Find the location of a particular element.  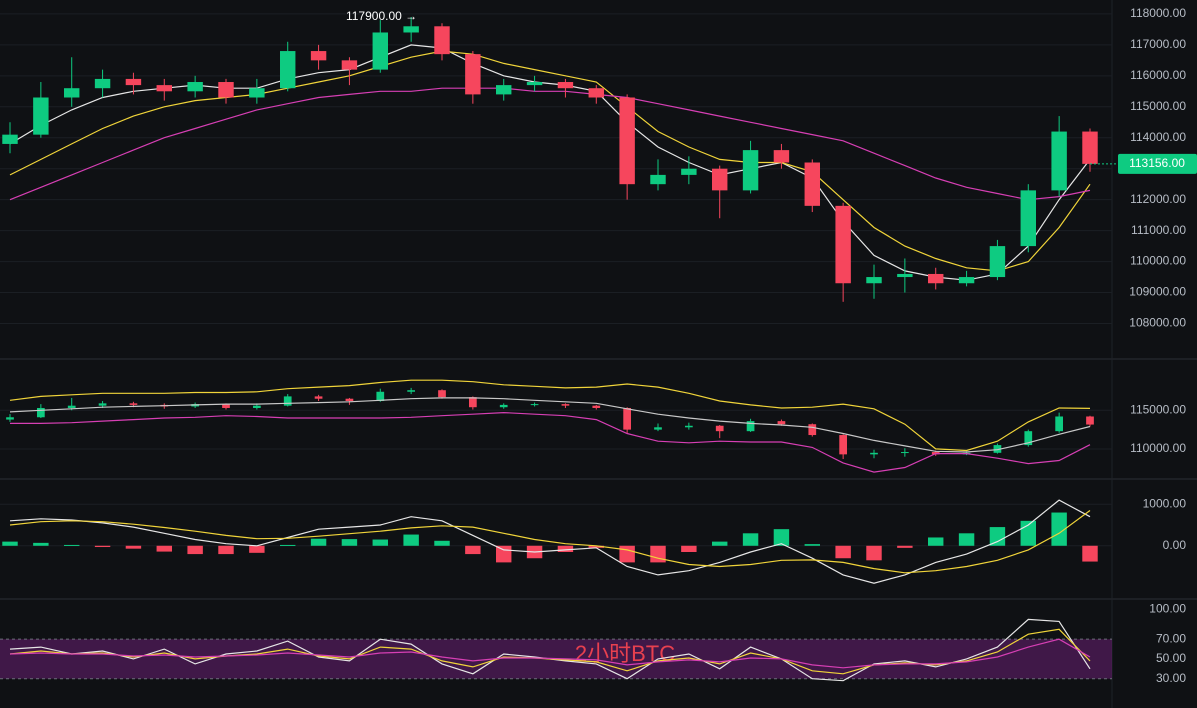

y-tick-label: 1000.00 is located at coordinates (1165, 503).